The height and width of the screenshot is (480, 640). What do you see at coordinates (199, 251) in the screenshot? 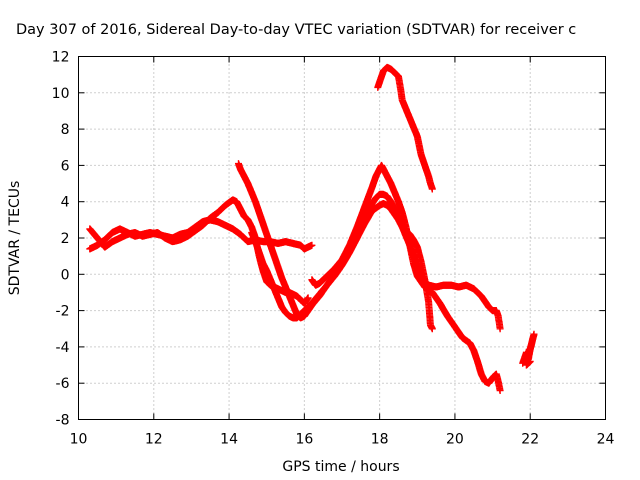
I see `series-track-b` at bounding box center [199, 251].